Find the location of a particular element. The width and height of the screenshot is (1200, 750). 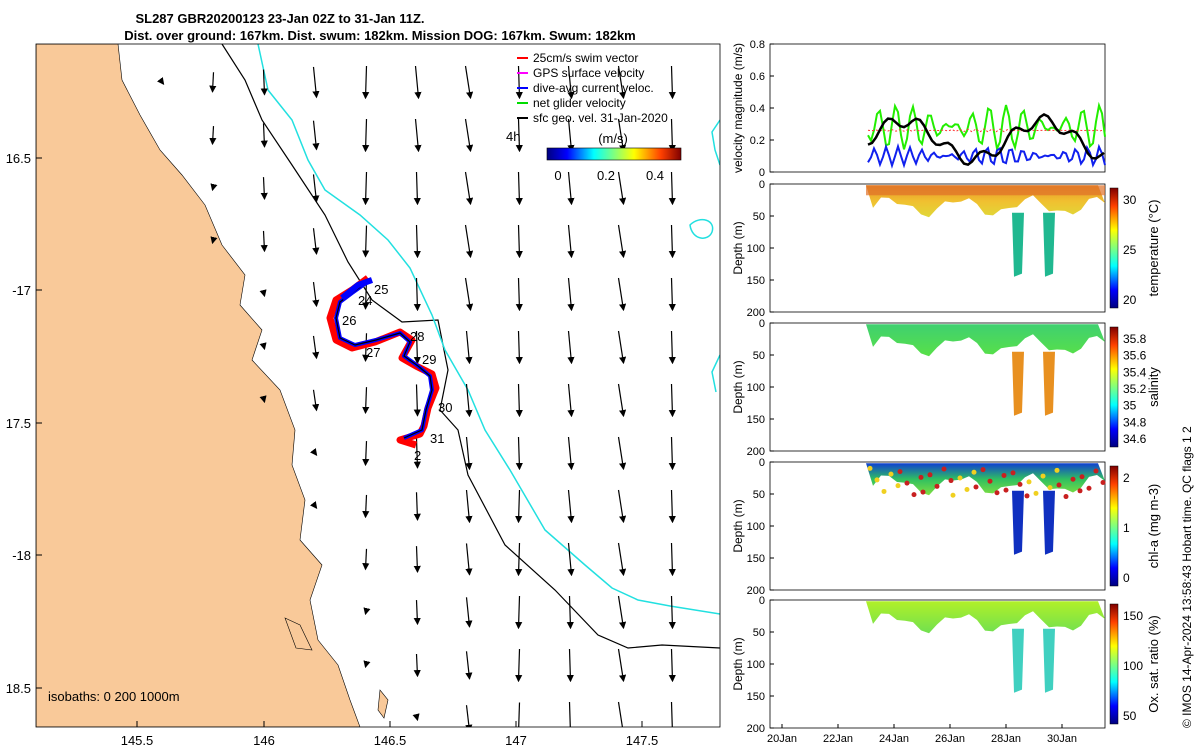

stray-label: 4h is located at coordinates (513, 136).